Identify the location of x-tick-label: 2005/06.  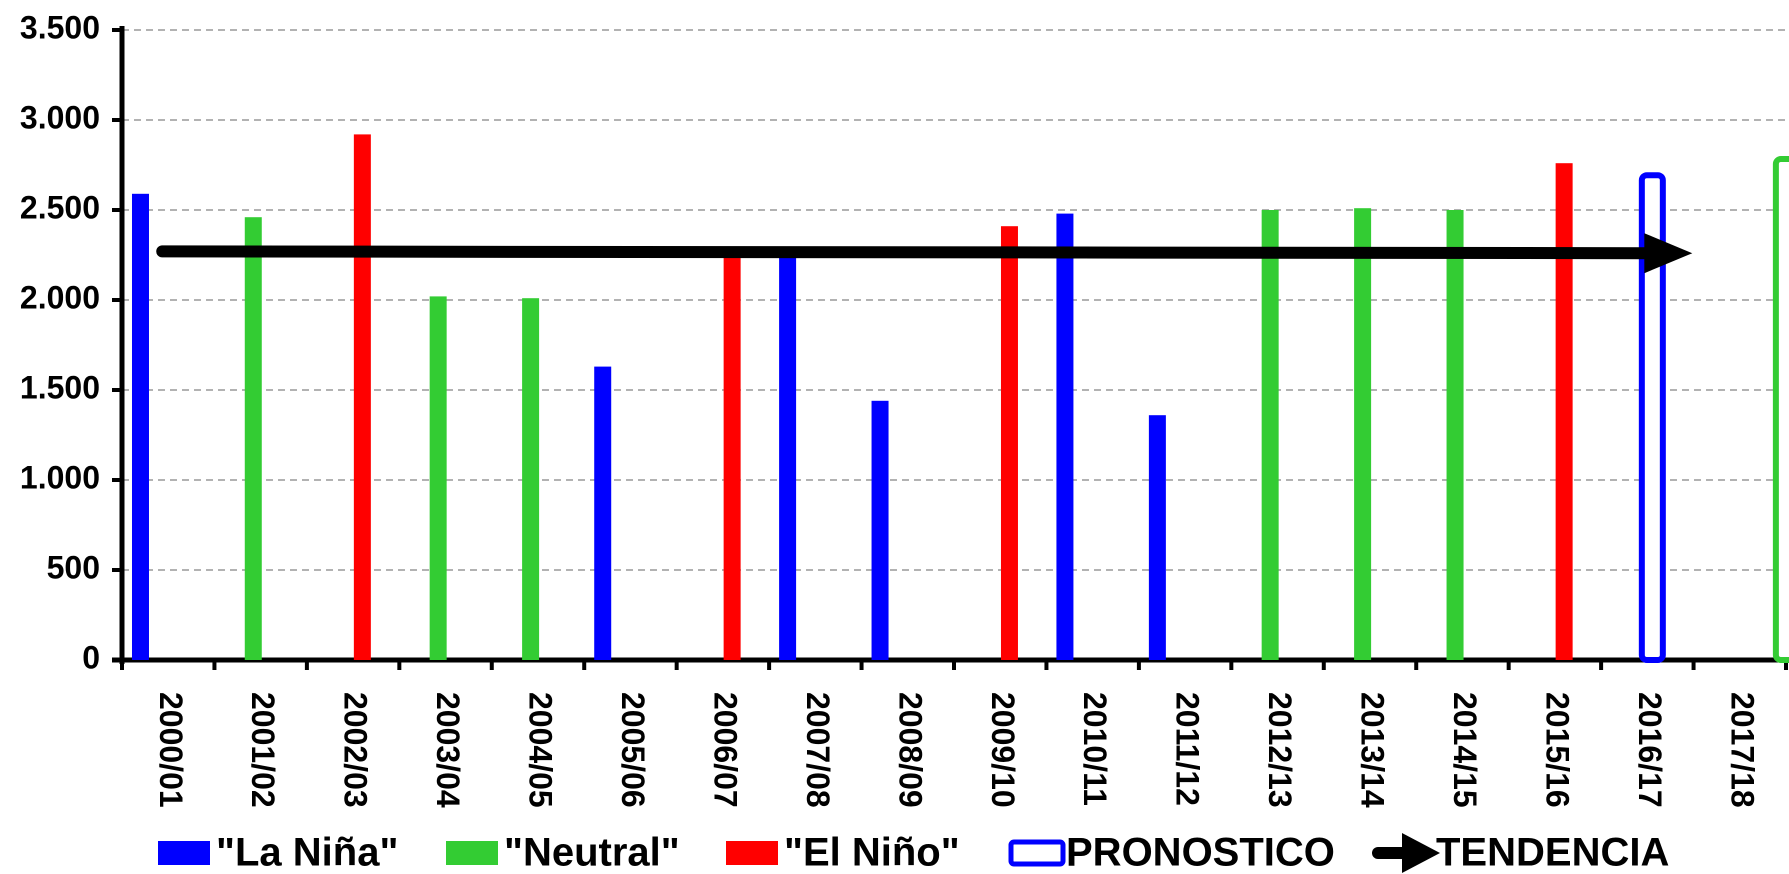
(633, 750).